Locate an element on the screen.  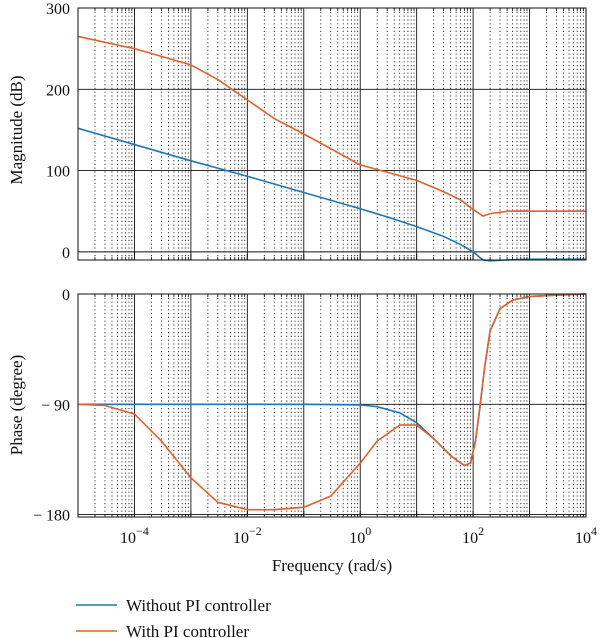
x-tick-label: 10⁰ is located at coordinates (360, 535).